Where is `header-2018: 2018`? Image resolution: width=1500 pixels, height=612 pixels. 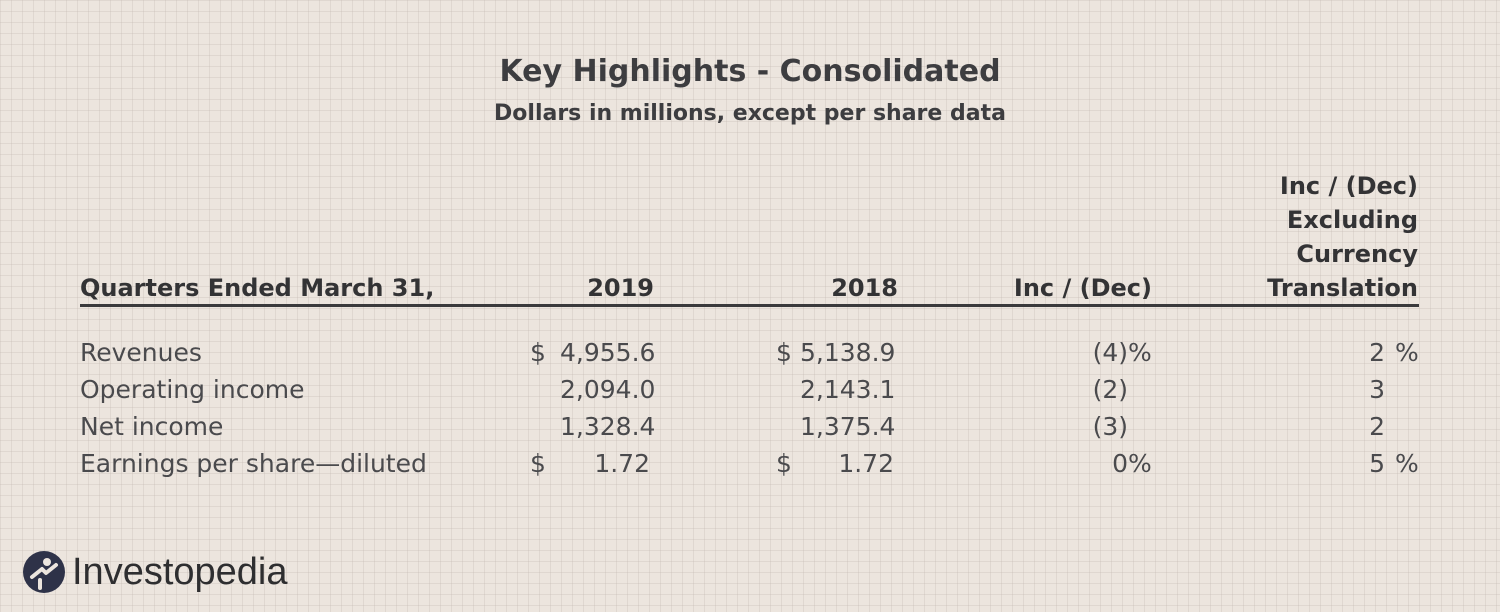
header-2018: 2018 is located at coordinates (864, 288).